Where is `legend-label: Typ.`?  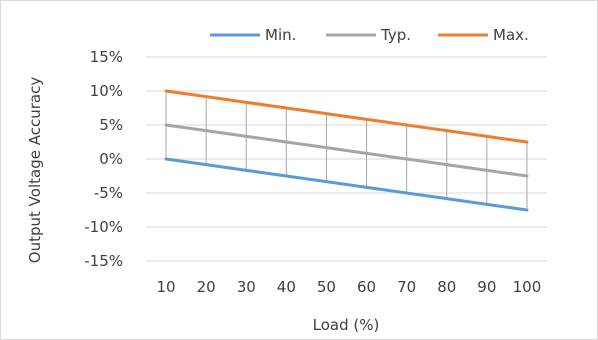
legend-label: Typ. is located at coordinates (395, 35).